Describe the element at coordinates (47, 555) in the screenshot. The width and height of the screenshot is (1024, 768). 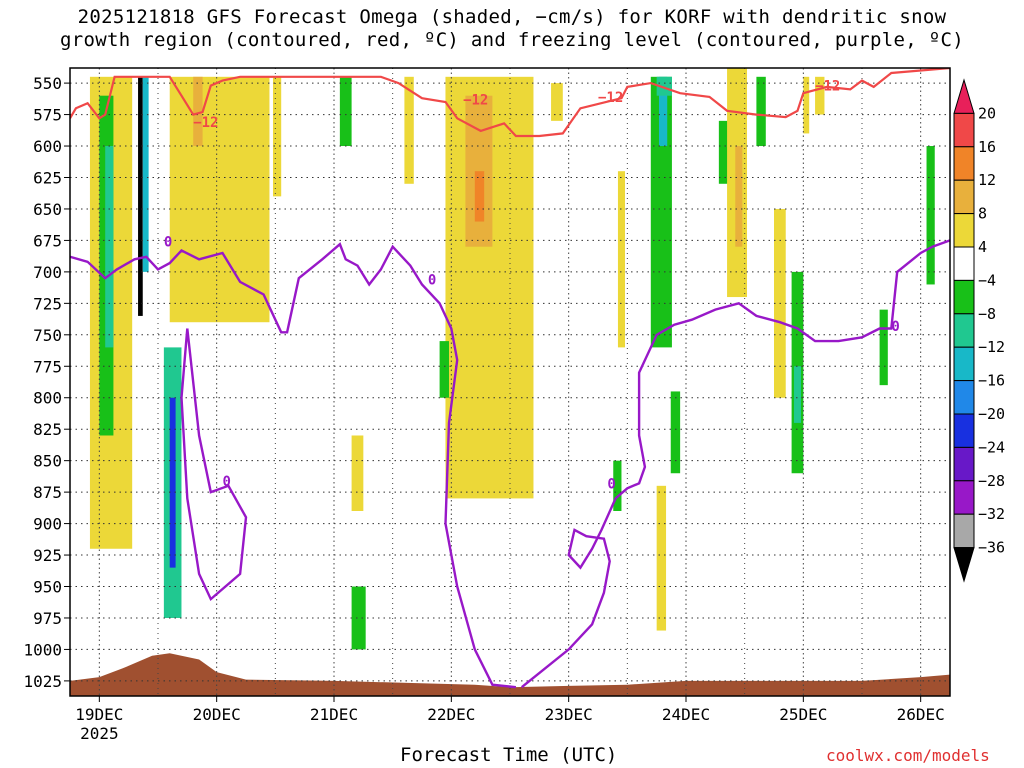
I see `y-tick-label: 925` at that location.